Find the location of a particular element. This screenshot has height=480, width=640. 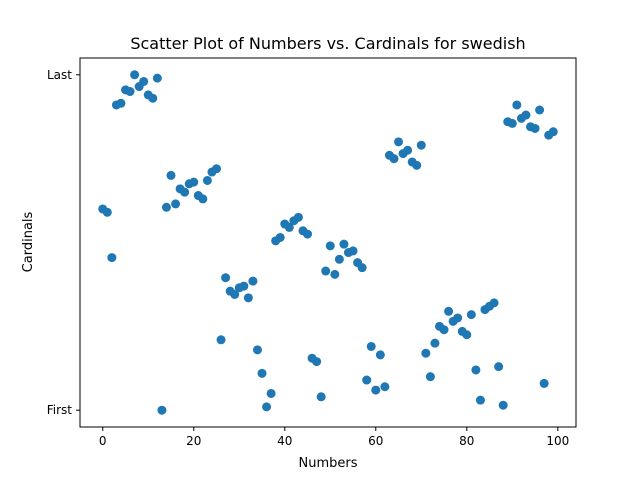

y-axis: First Last is located at coordinates (63, 242).